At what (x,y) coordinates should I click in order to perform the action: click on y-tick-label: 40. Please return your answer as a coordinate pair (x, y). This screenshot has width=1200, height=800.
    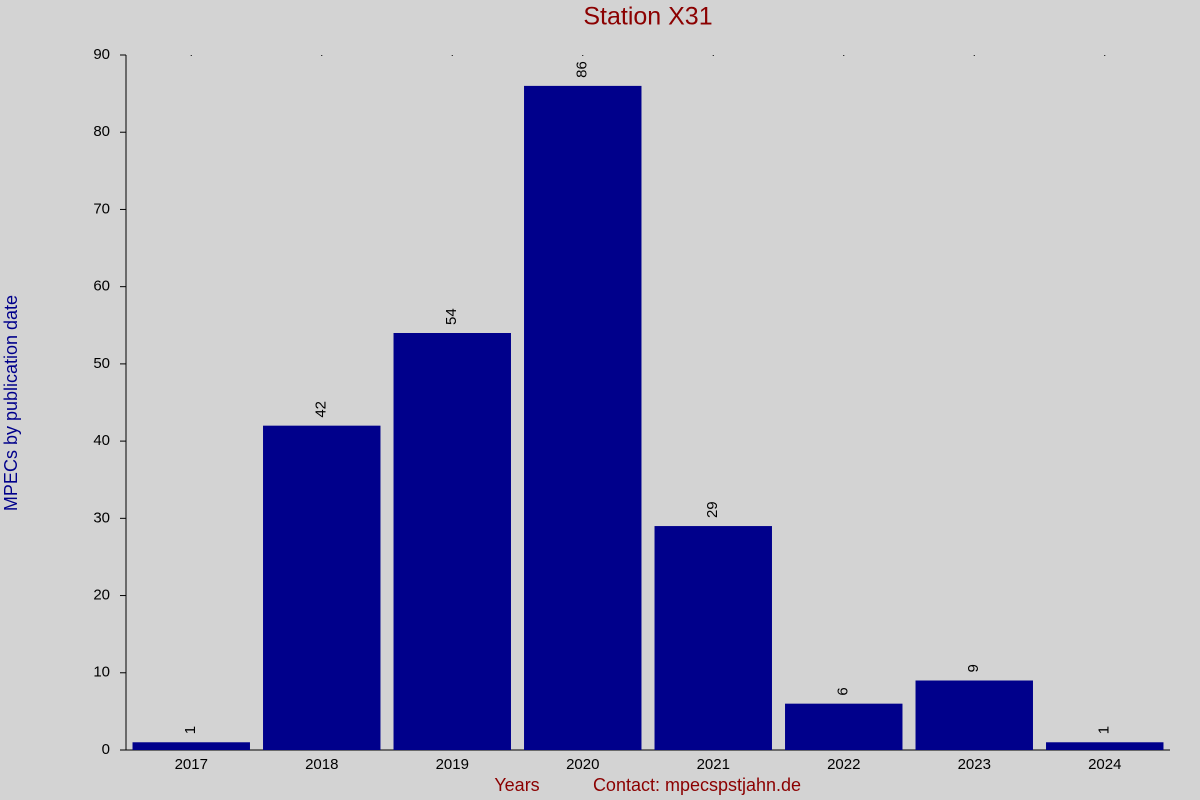
    Looking at the image, I should click on (101, 440).